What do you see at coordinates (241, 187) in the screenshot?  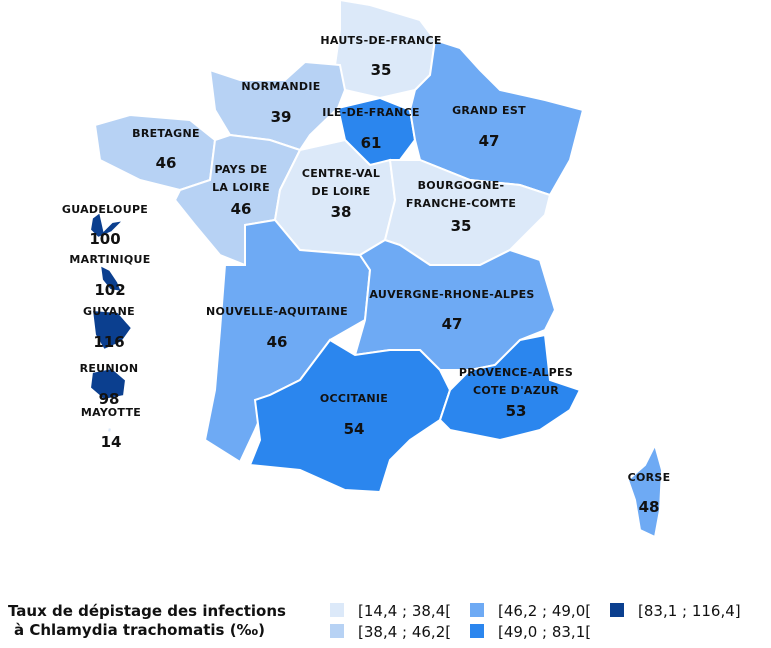 I see `region-name: LA LOIRE` at bounding box center [241, 187].